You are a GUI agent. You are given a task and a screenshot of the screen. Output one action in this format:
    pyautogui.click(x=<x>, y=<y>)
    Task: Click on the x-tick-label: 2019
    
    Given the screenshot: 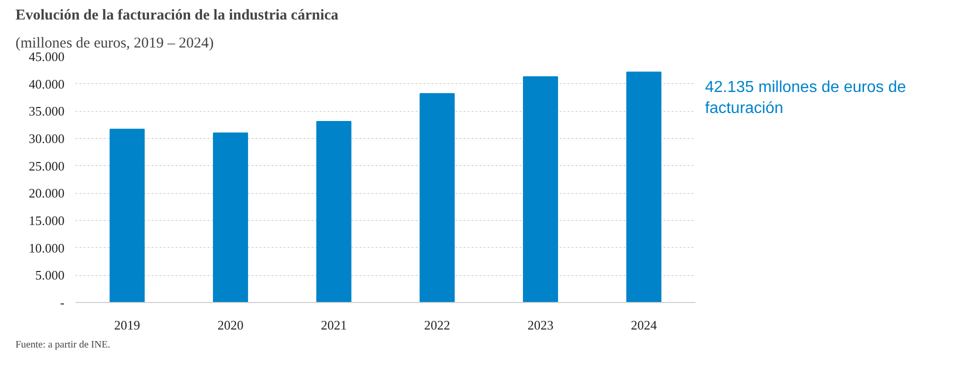 What is the action you would take?
    pyautogui.click(x=127, y=325)
    